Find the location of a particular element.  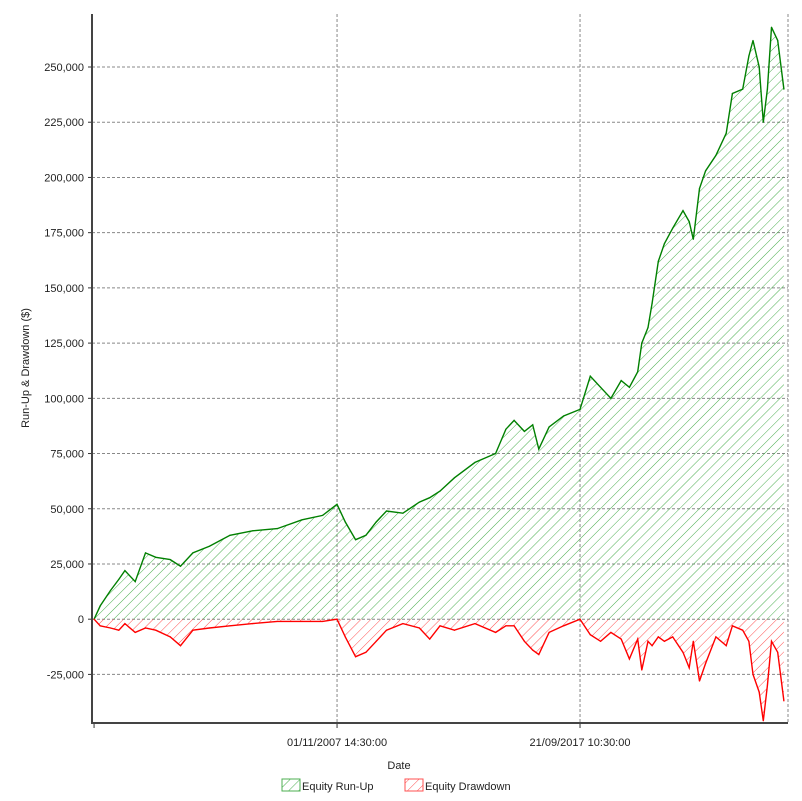

legend-label-runup: Equity Run-Up is located at coordinates (338, 787).